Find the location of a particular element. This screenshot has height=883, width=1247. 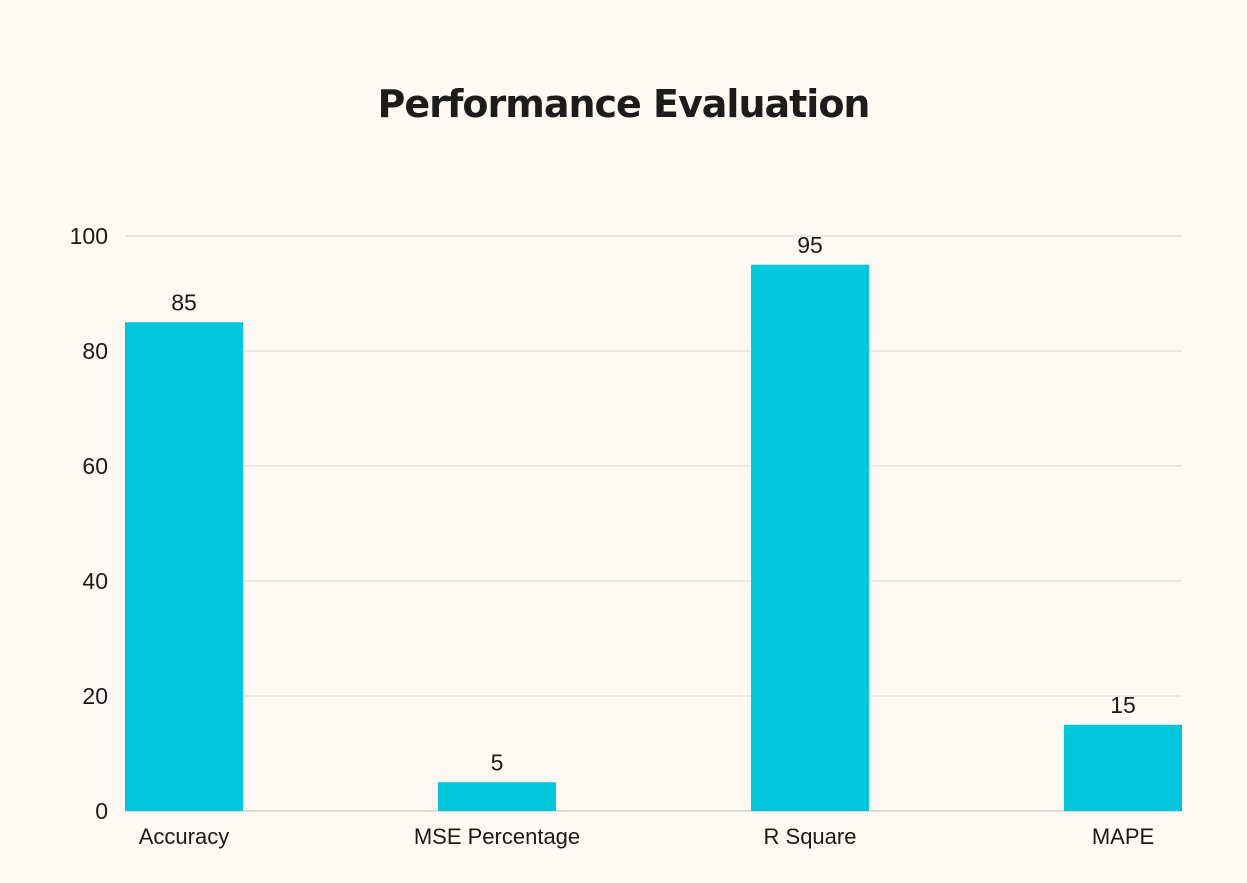

data-label: 85 is located at coordinates (184, 302).